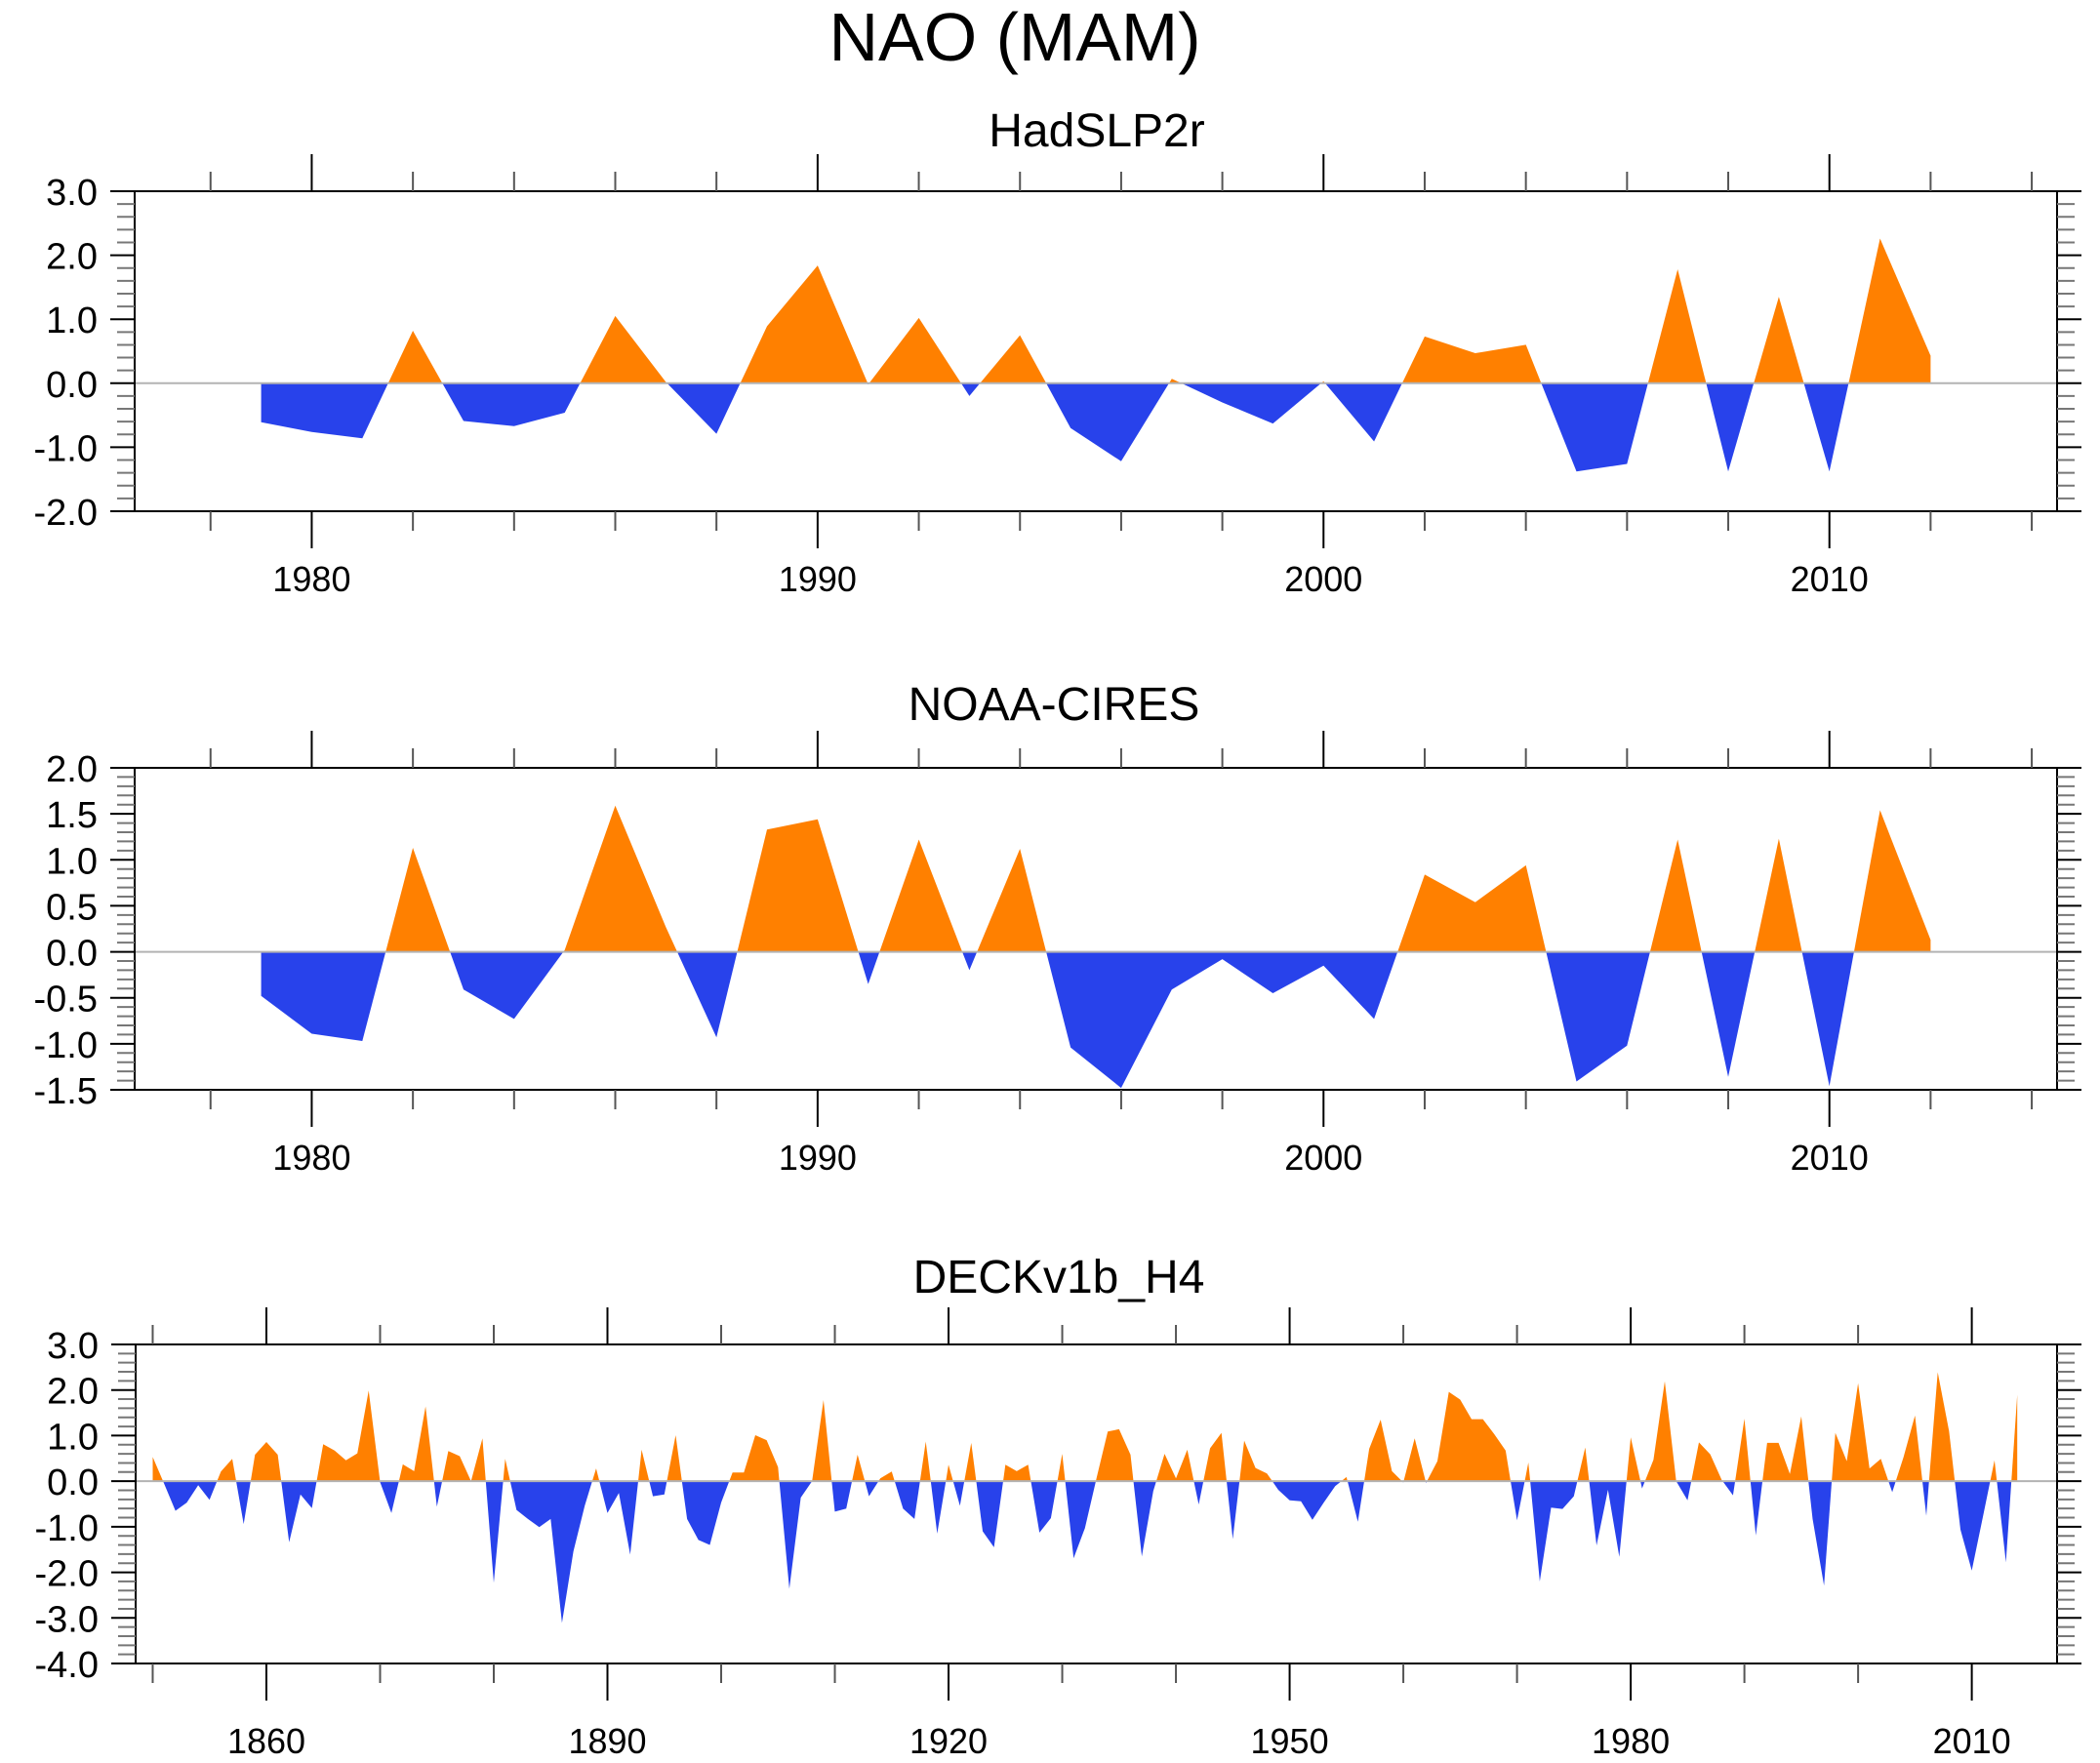  What do you see at coordinates (66, 1001) in the screenshot?
I see `y-tick-label: -0.5` at bounding box center [66, 1001].